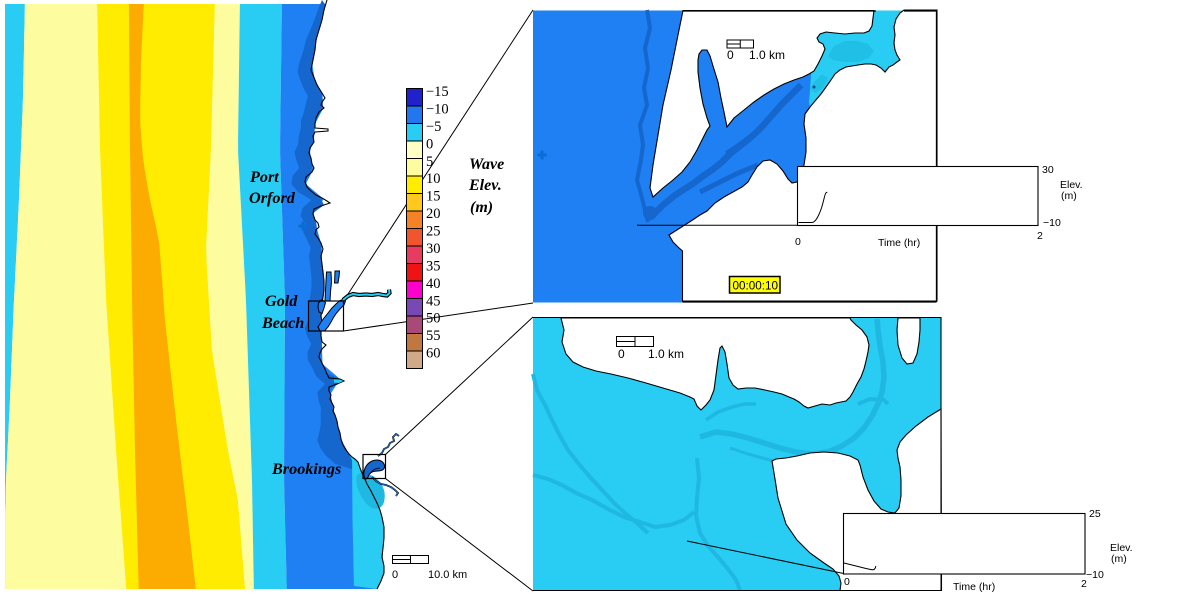 Image resolution: width=1200 pixels, height=600 pixels. What do you see at coordinates (447, 575) in the screenshot?
I see `svg-text: 10.0 km` at bounding box center [447, 575].